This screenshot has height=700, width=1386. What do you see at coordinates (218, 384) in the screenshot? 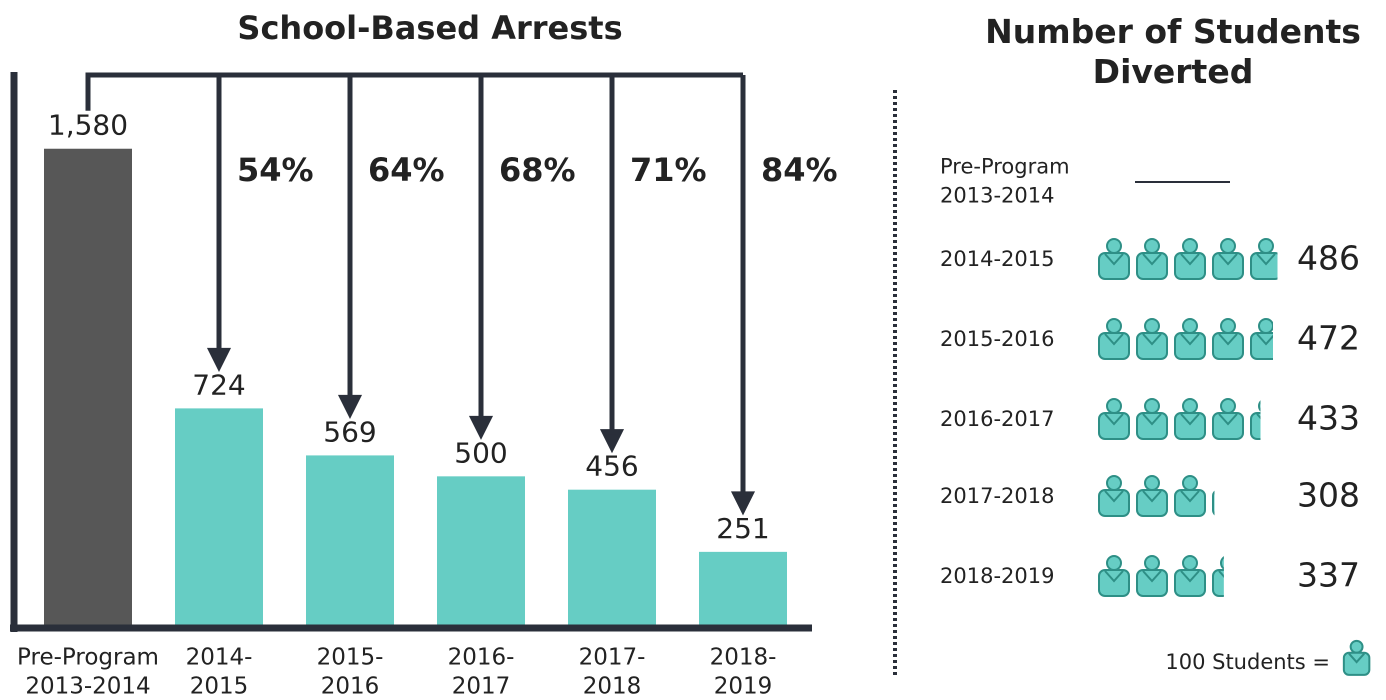
I see `value-label: 724` at bounding box center [218, 384].